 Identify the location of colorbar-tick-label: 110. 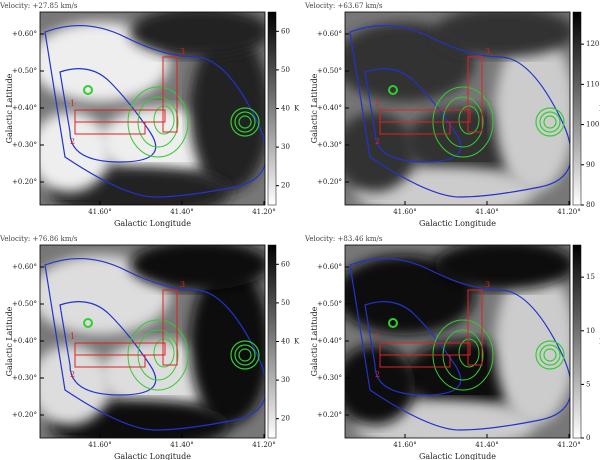
(592, 84).